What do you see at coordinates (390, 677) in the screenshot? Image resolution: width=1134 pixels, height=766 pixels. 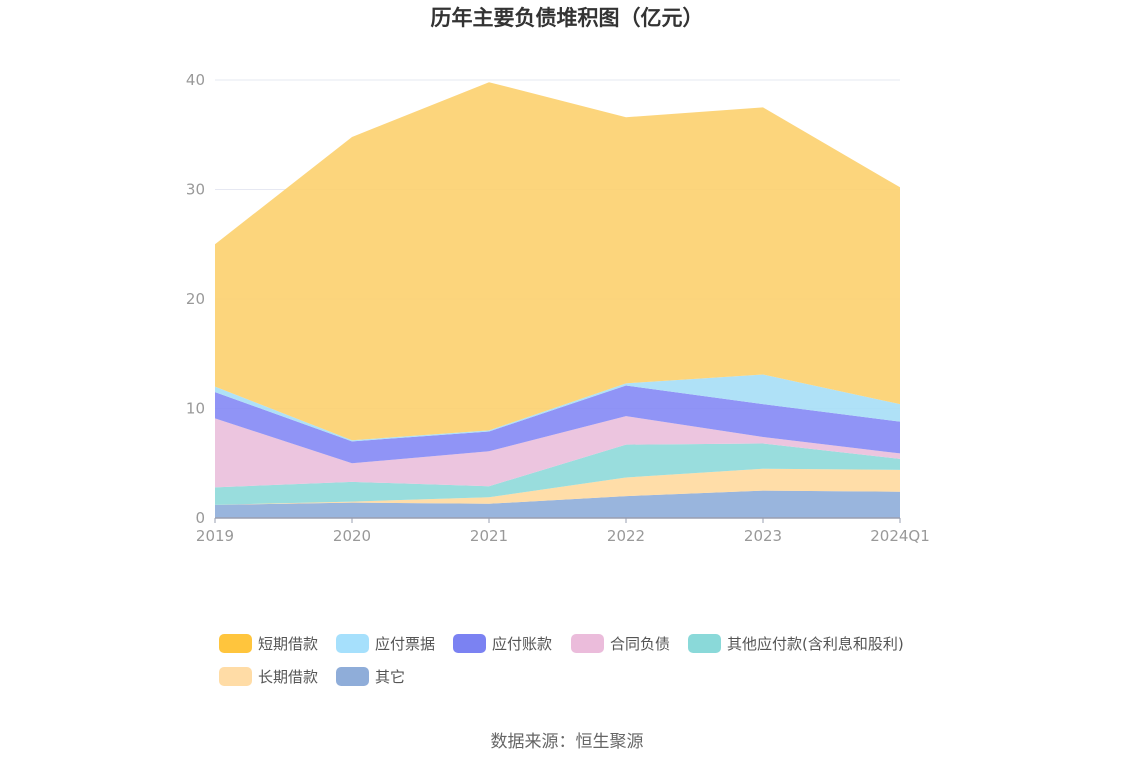 I see `legend-label: 其它` at bounding box center [390, 677].